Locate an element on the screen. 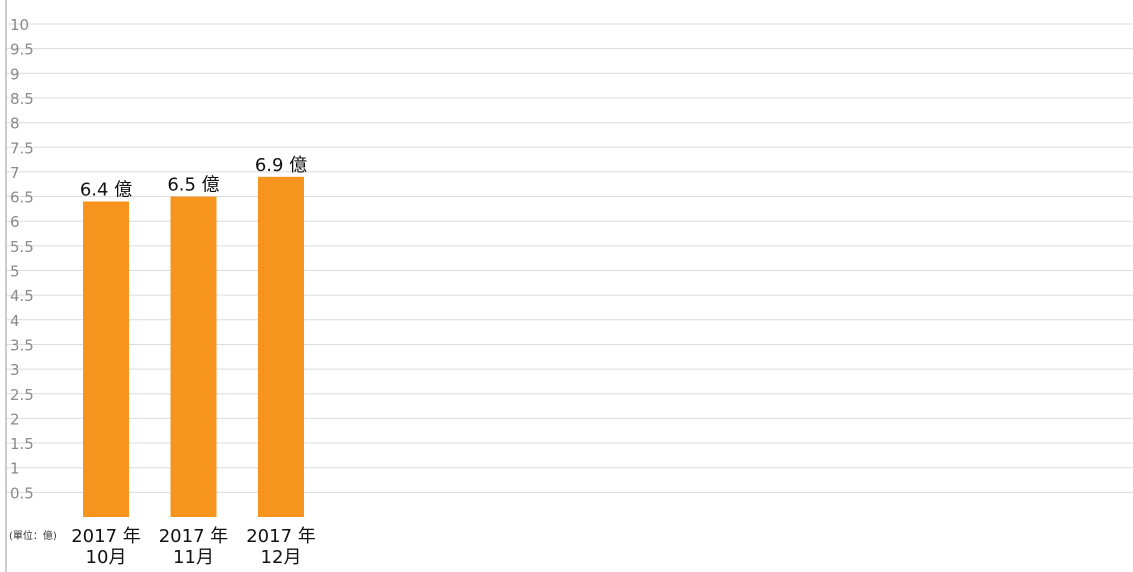 The image size is (1133, 572). y-tick-label: 6.5 is located at coordinates (22, 198).